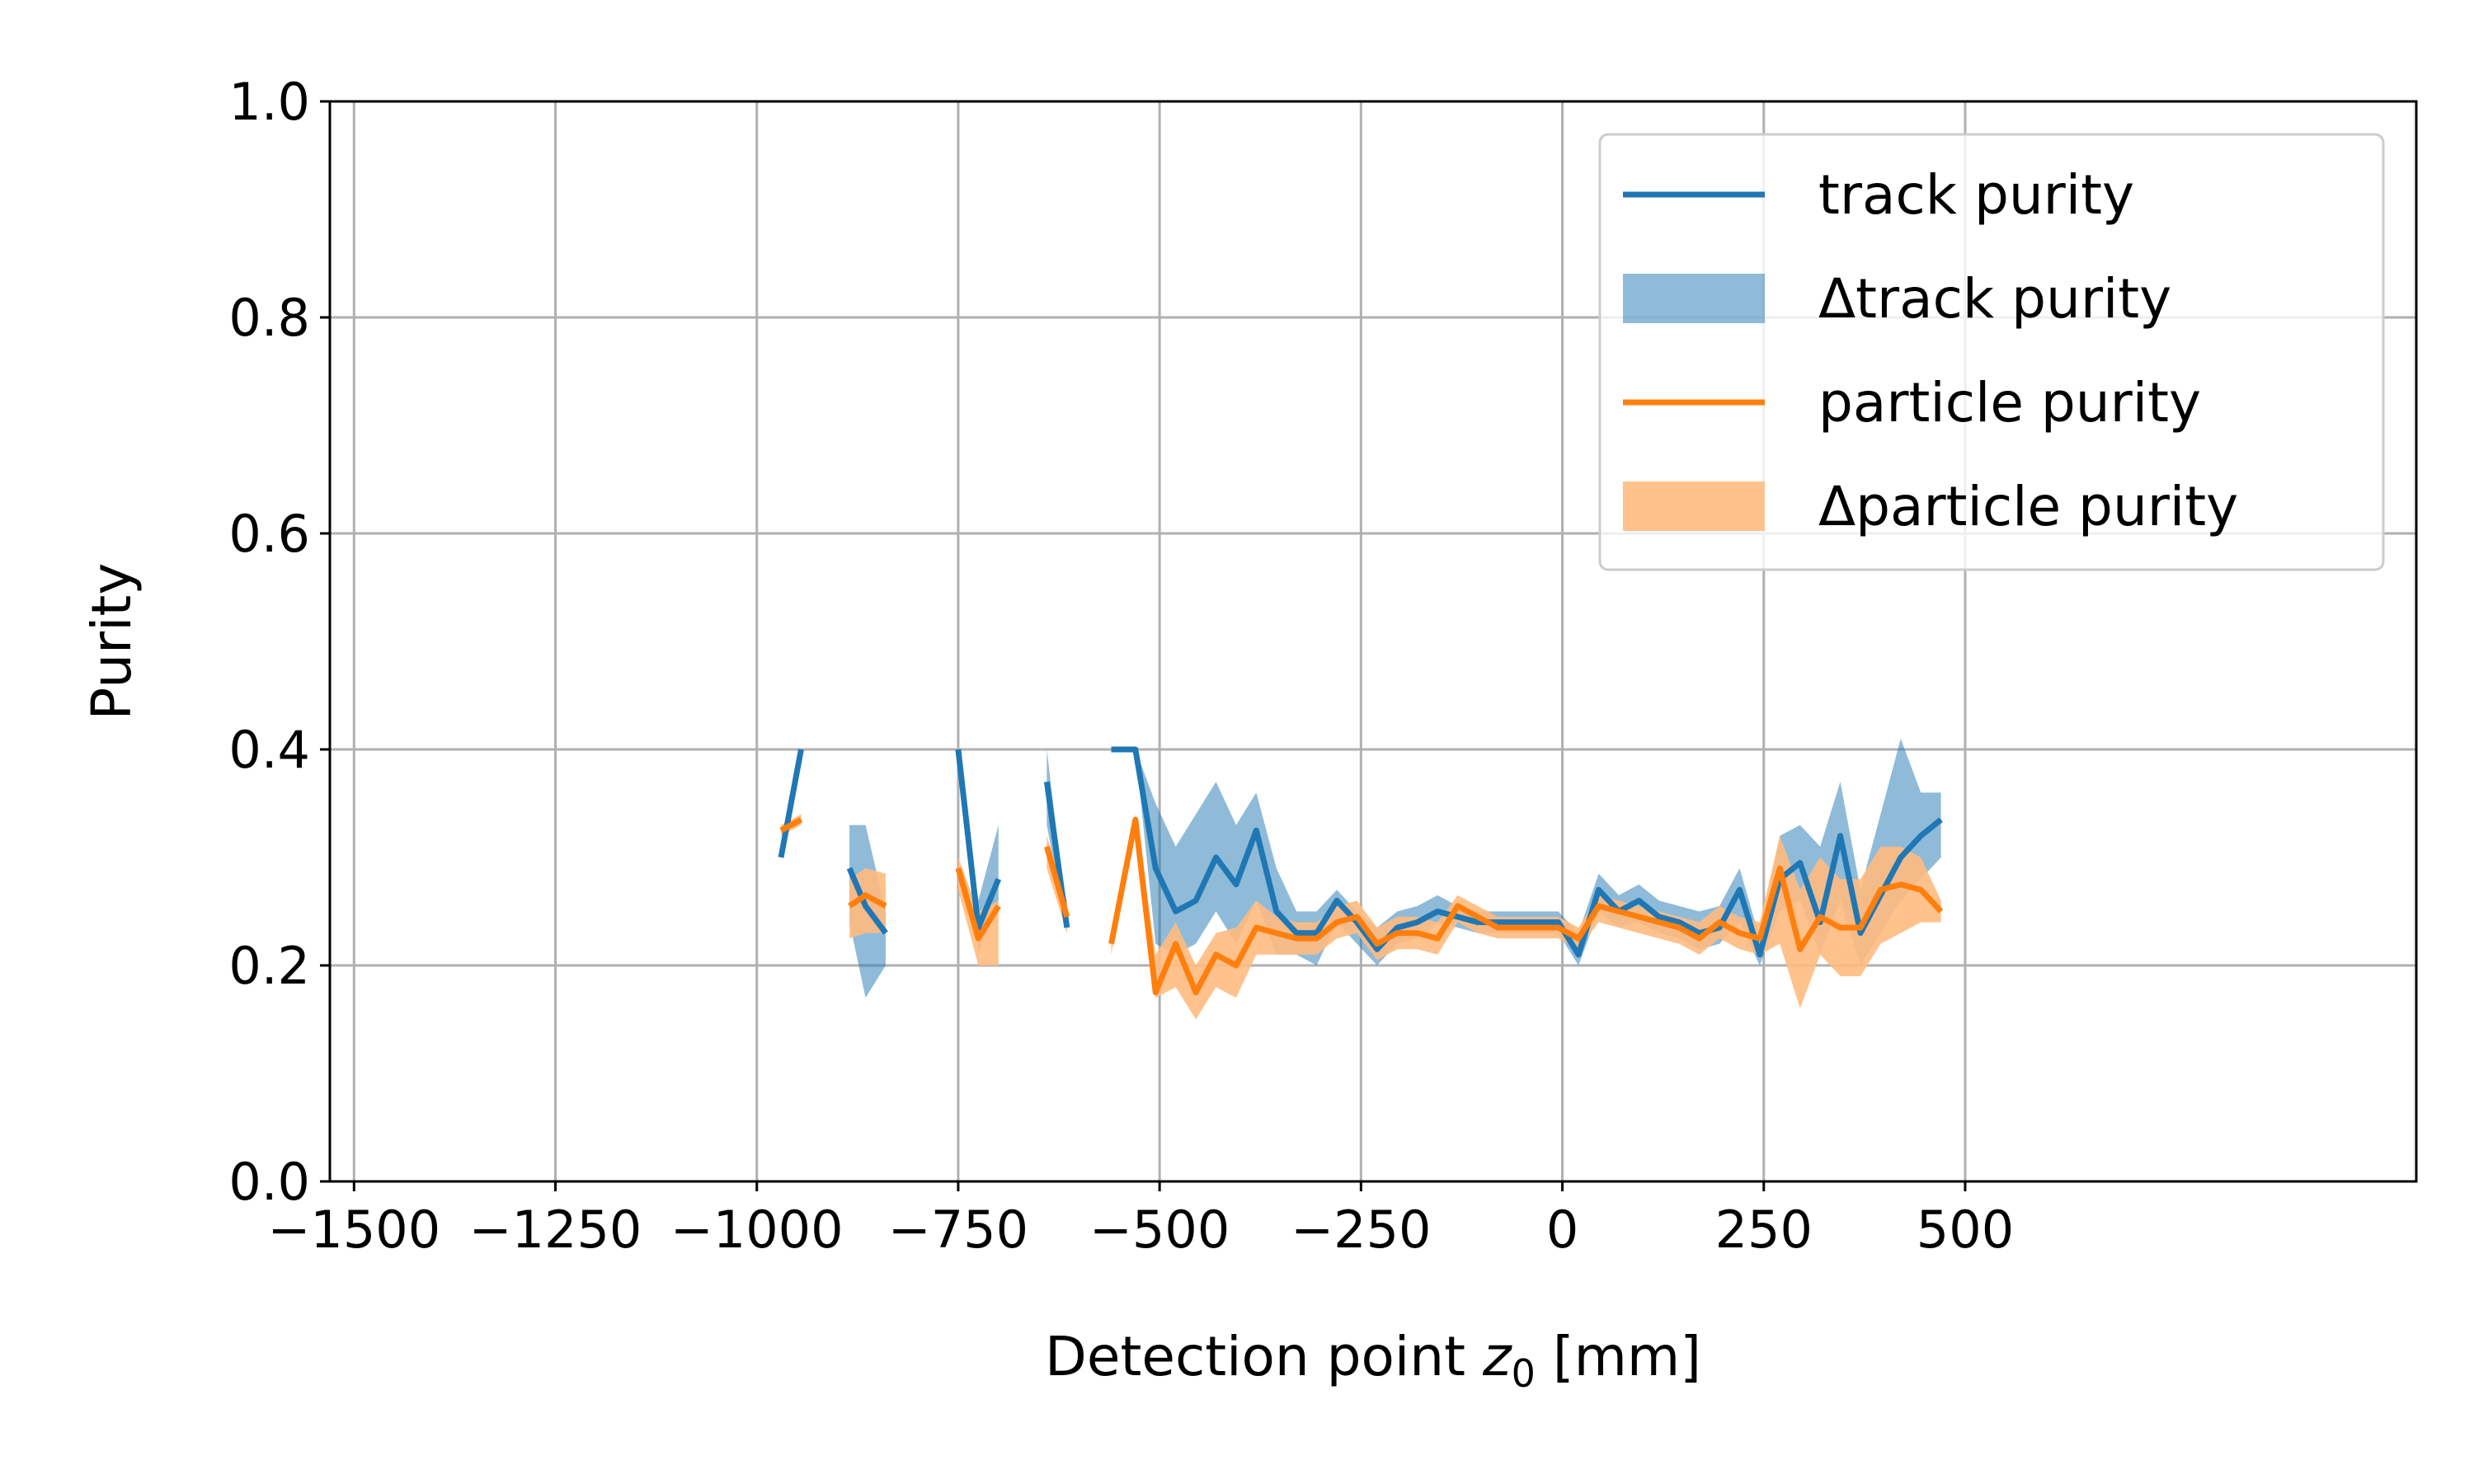 This screenshot has height=1484, width=2474. What do you see at coordinates (2028, 506) in the screenshot?
I see `legend-delta-particle-purity-label: Δparticle purity` at bounding box center [2028, 506].